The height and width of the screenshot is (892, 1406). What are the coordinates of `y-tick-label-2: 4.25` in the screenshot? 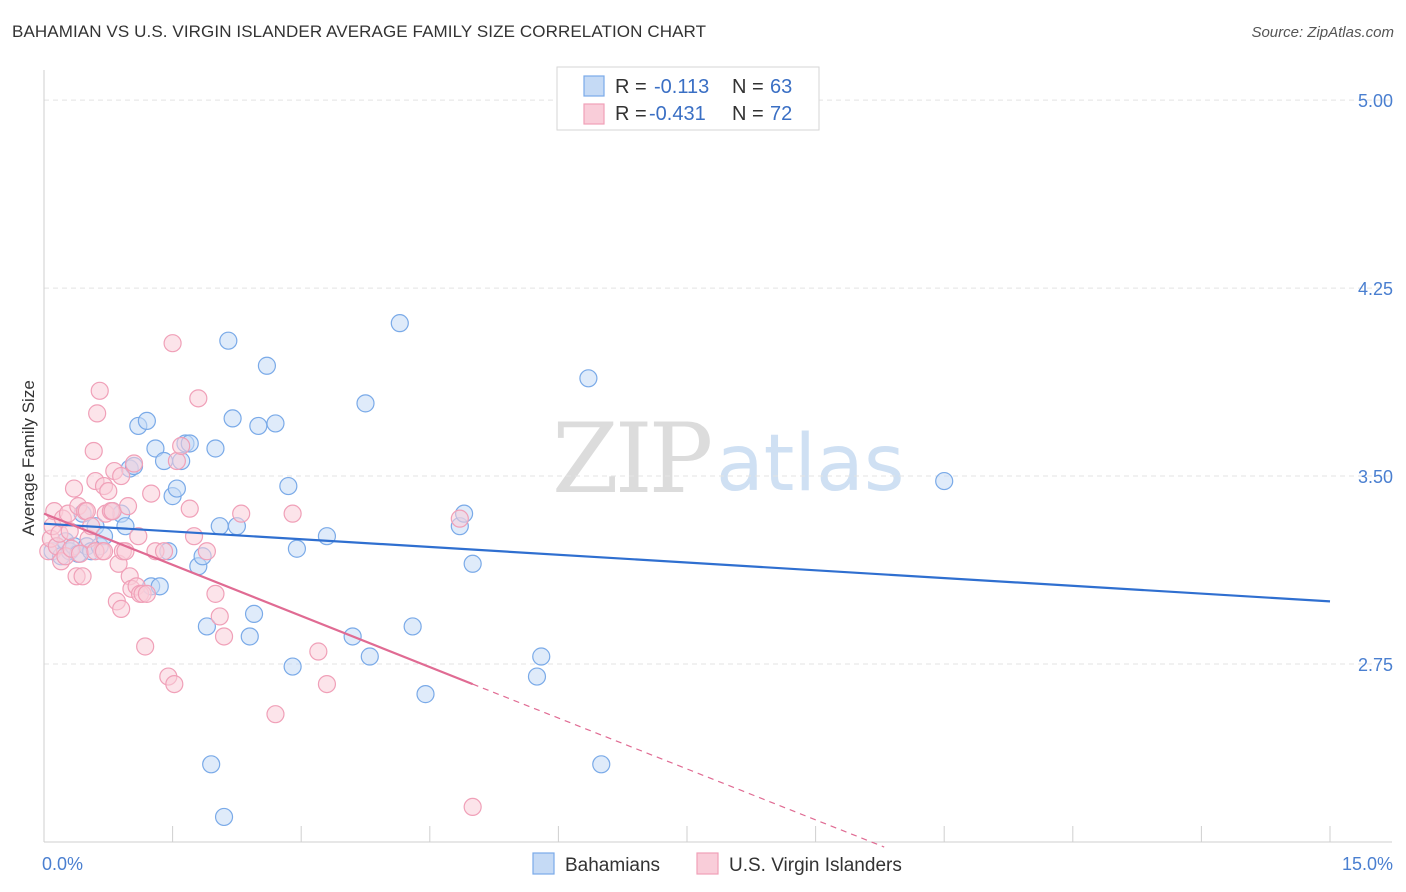 It's located at (1375, 289).